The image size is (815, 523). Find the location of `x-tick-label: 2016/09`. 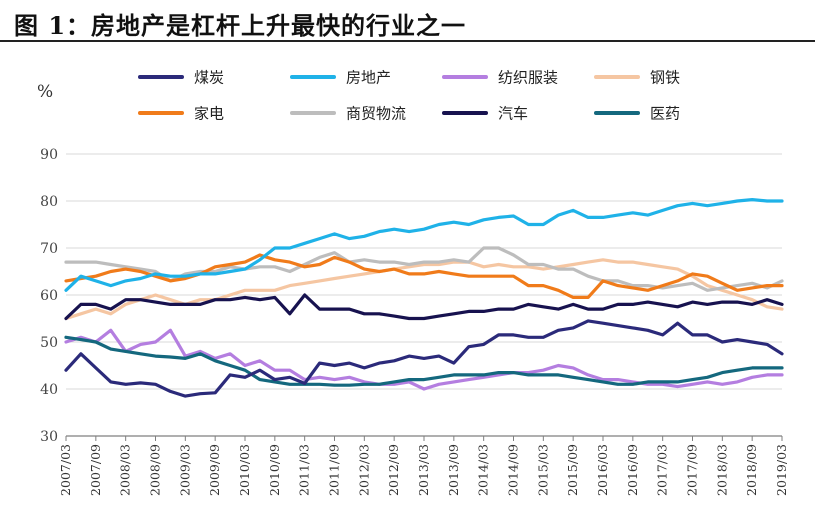

x-tick-label: 2016/09 is located at coordinates (632, 470).